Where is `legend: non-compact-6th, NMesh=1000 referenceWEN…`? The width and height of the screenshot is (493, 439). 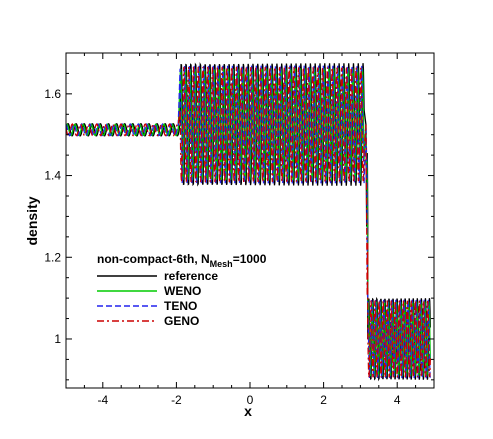
legend: non-compact-6th, NMesh=1000 referenceWEN… is located at coordinates (182, 290).